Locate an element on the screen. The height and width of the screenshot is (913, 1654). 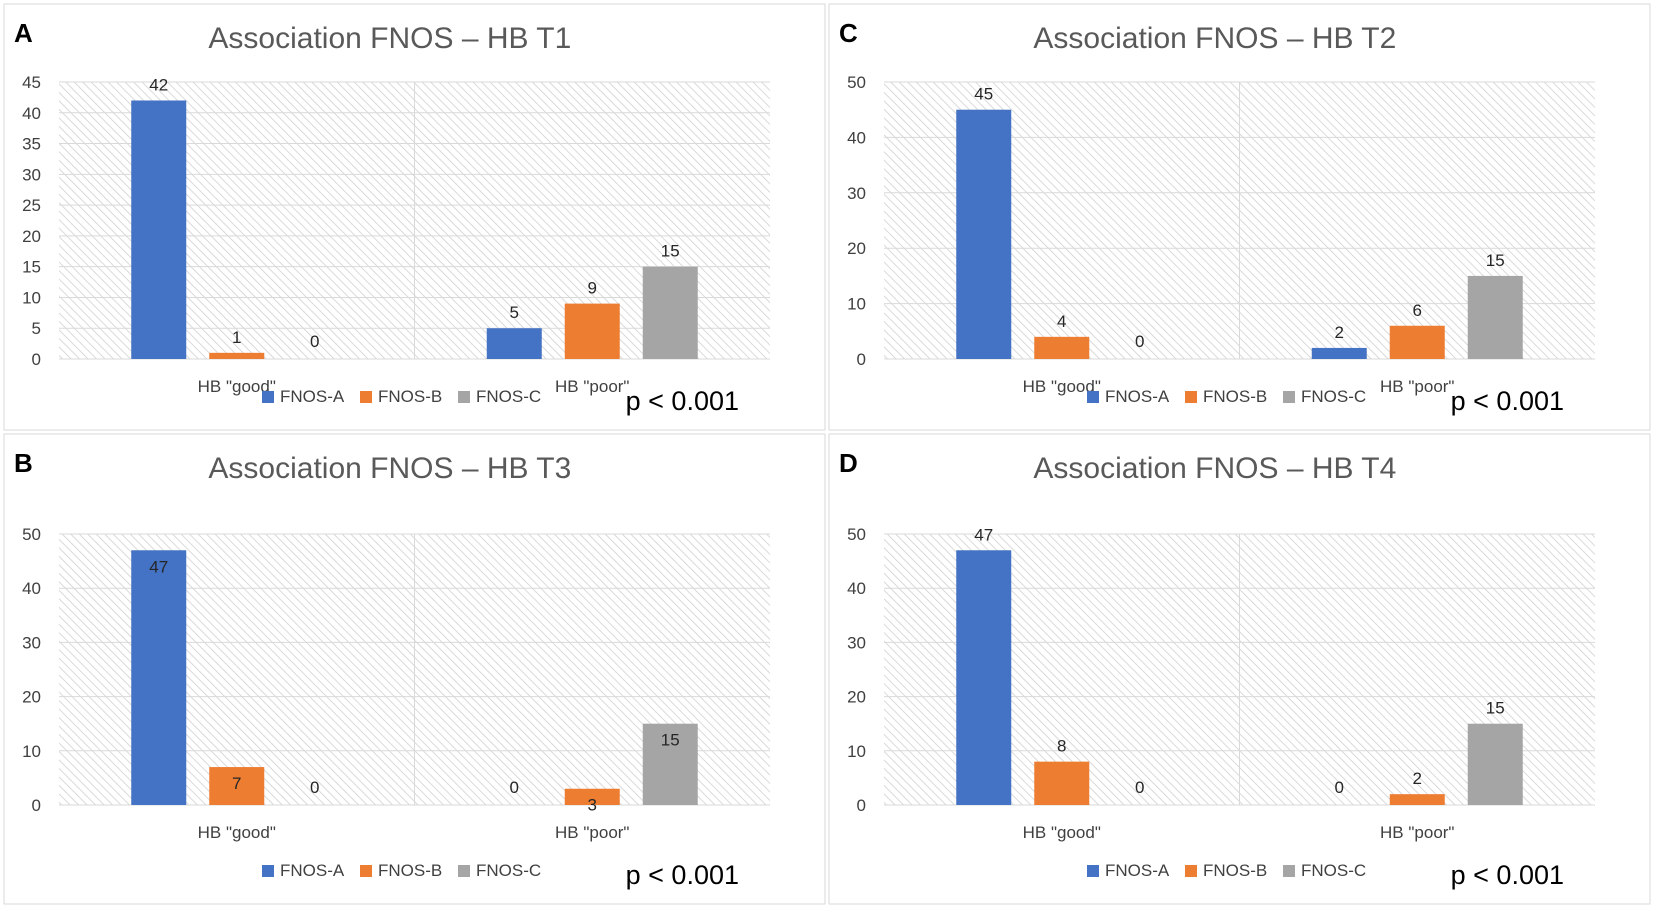
y-tick-label: 5 is located at coordinates (36, 328).